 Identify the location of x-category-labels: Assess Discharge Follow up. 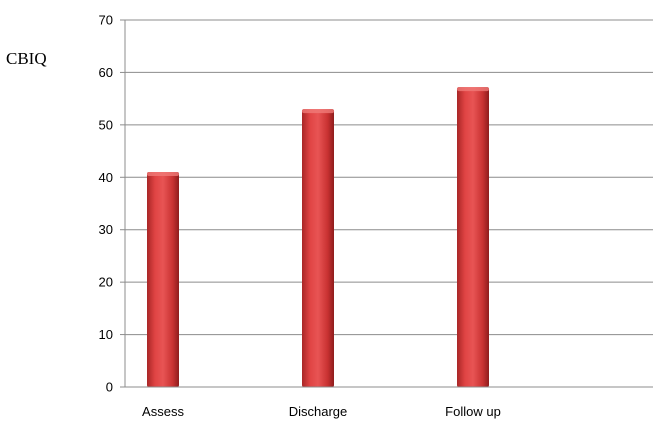
(321, 411).